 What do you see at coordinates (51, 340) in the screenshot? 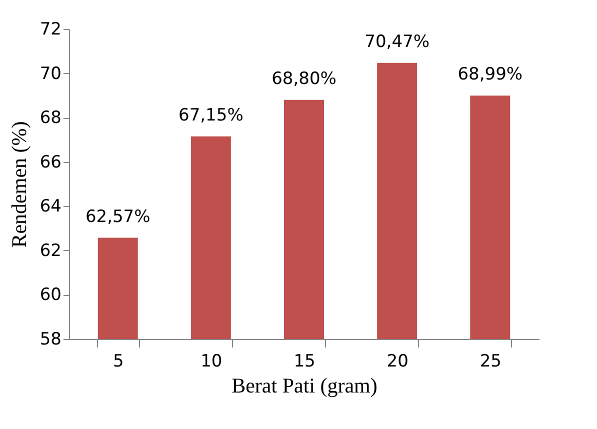
I see `y-tick-label: 58` at bounding box center [51, 340].